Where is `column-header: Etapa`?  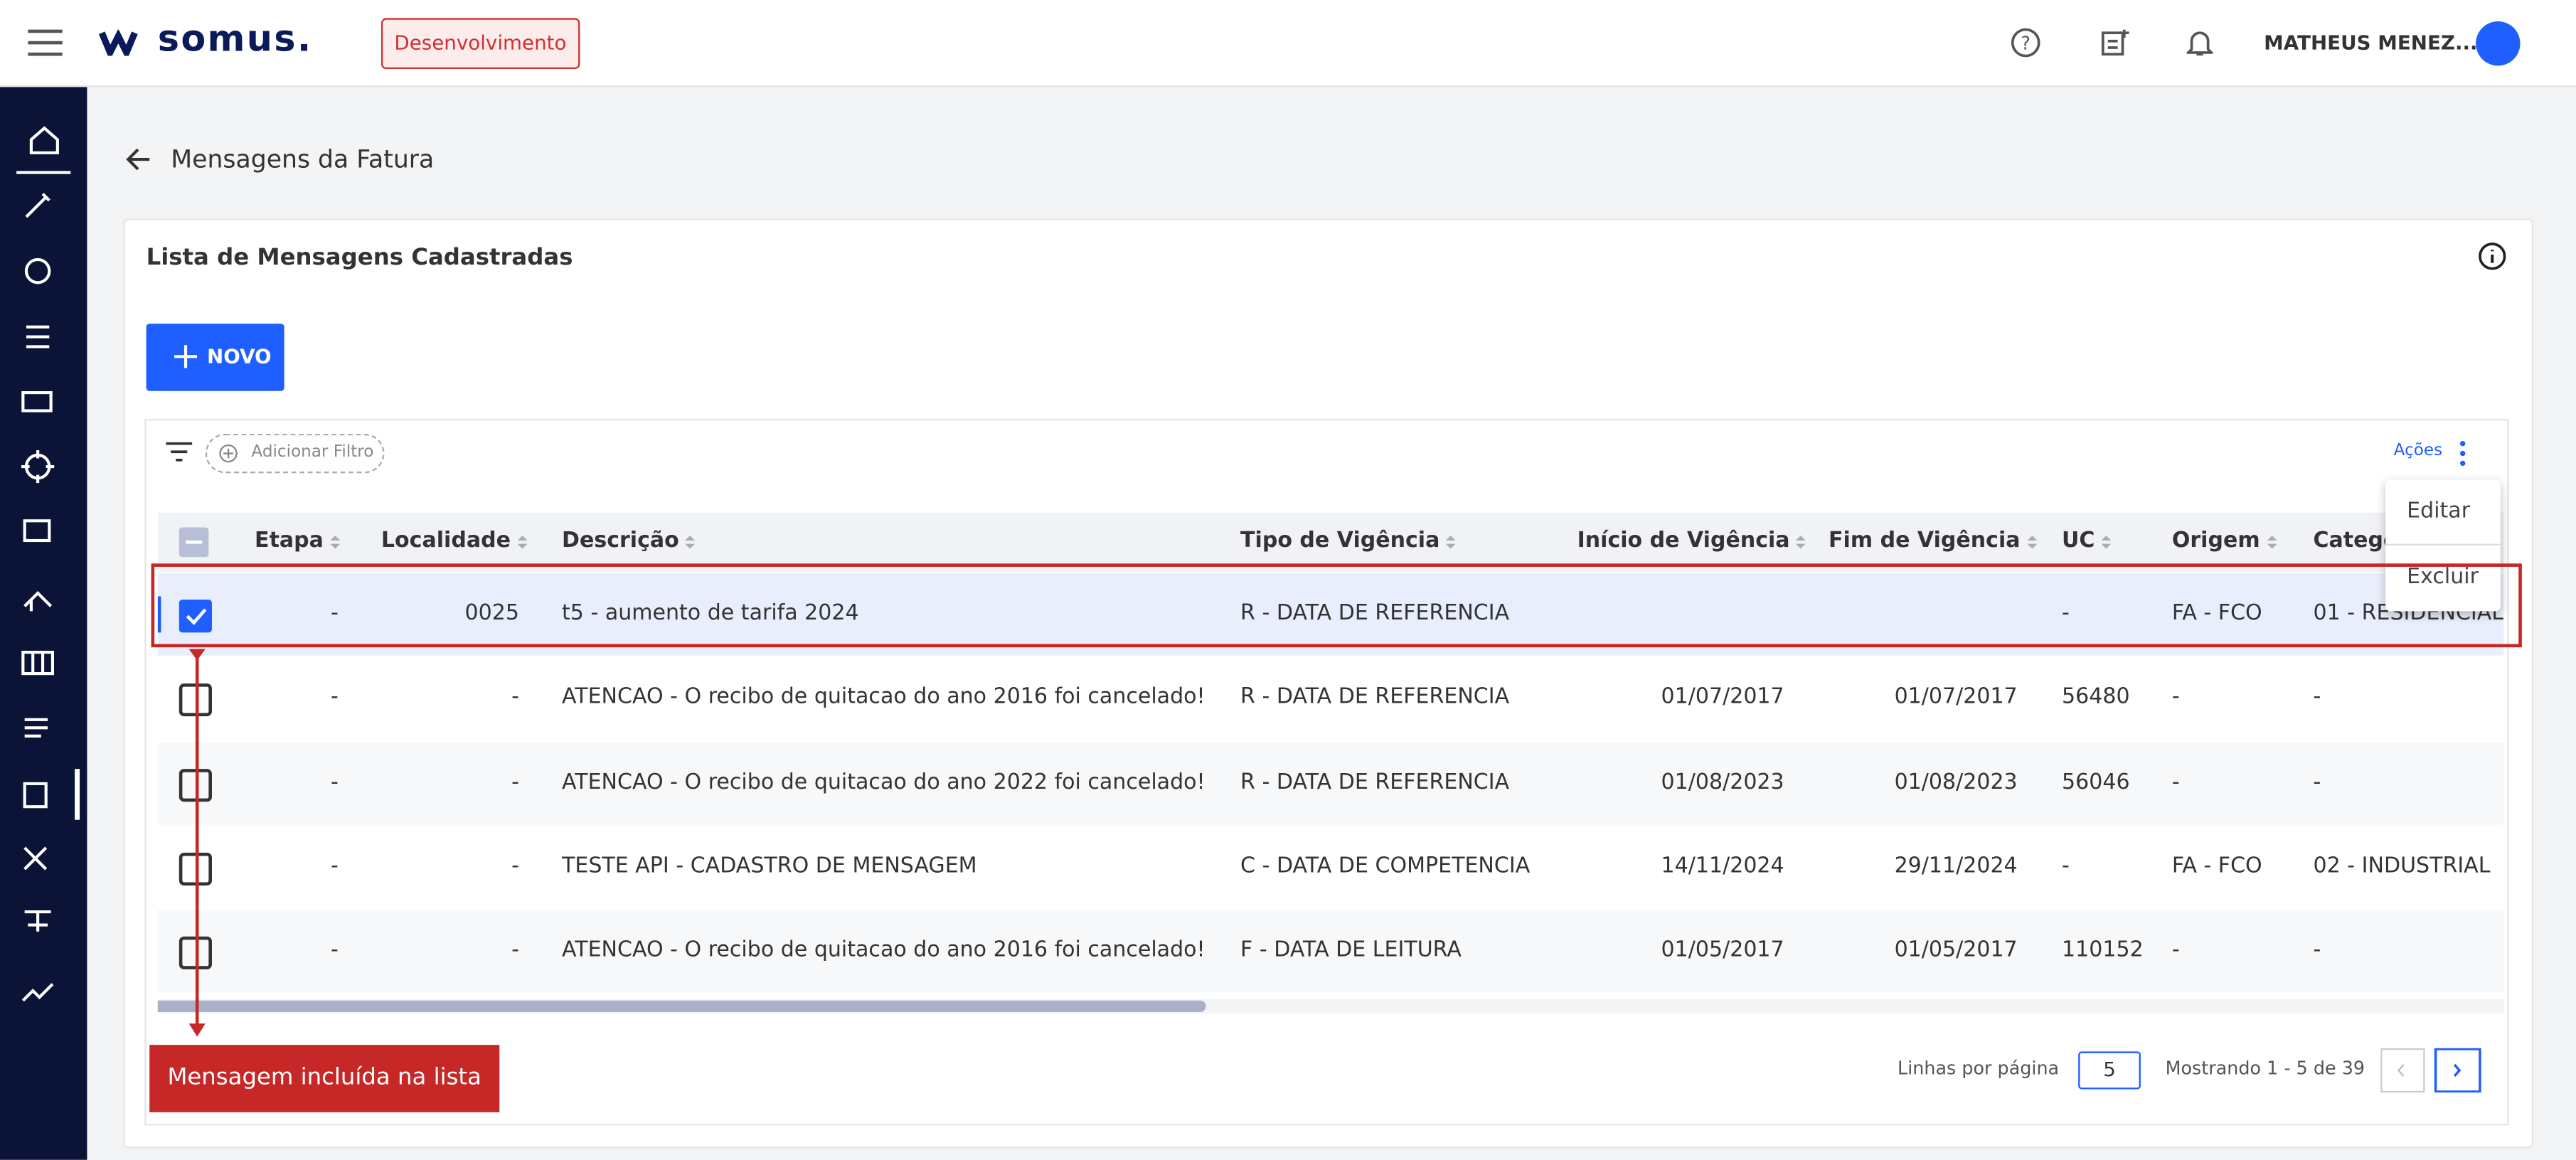 column-header: Etapa is located at coordinates (298, 541).